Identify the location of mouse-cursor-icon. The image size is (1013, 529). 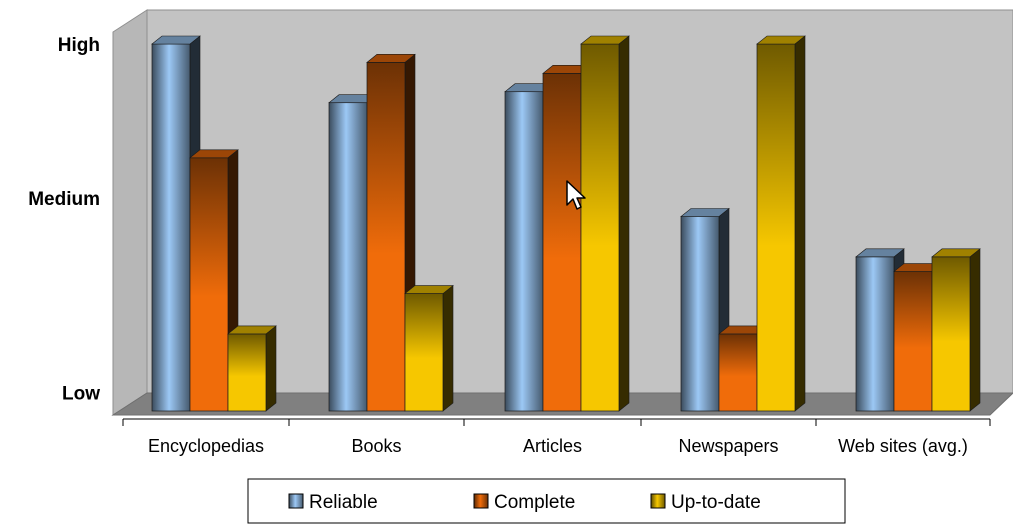
(576, 195).